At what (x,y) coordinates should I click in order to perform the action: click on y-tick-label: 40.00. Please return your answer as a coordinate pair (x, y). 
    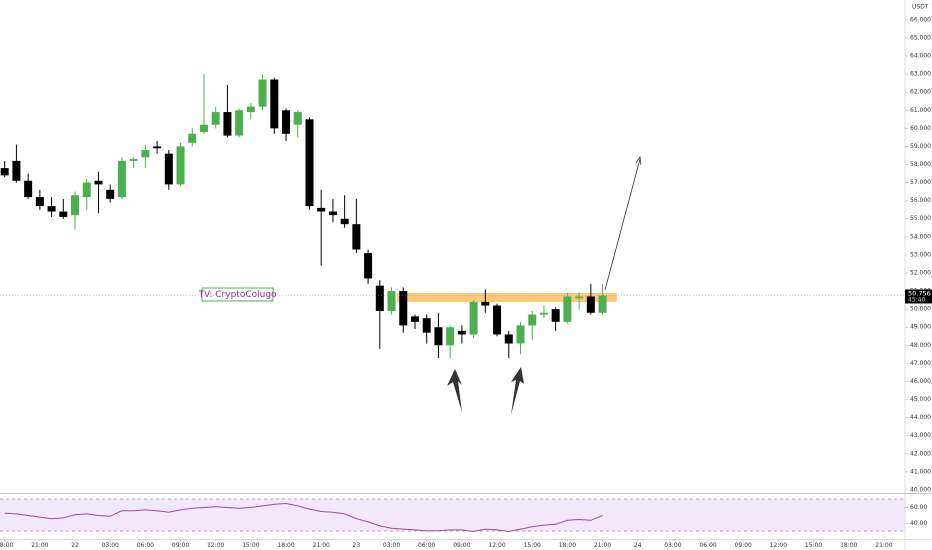
    Looking at the image, I should click on (918, 523).